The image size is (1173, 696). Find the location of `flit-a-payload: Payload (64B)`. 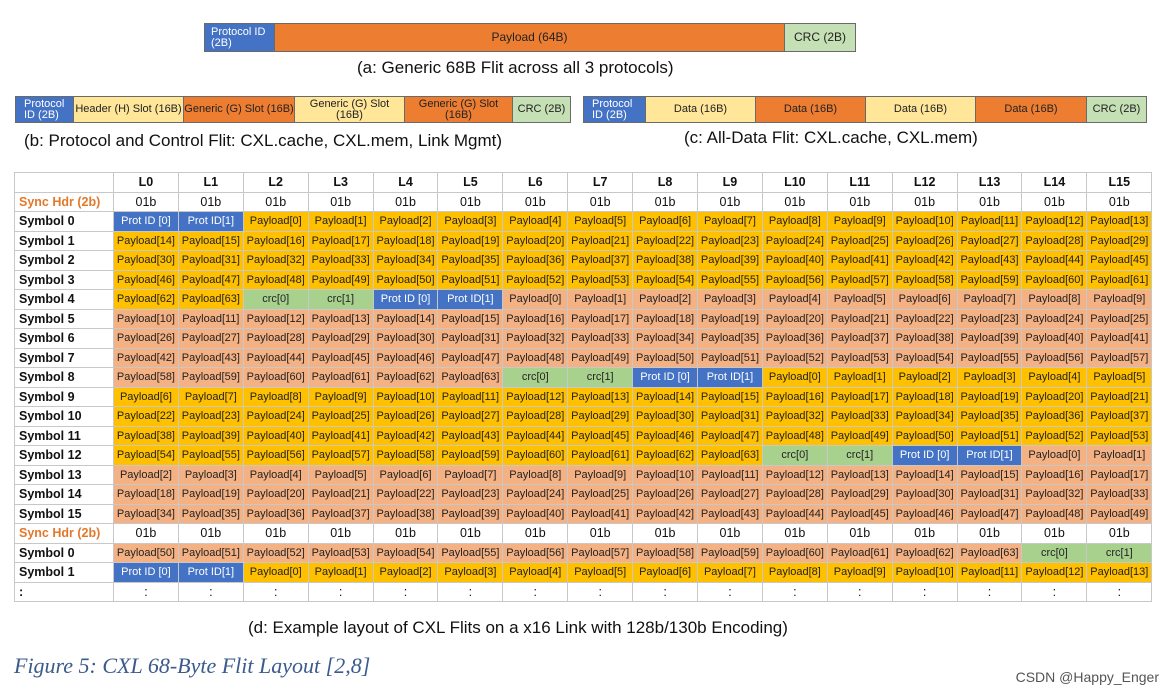

flit-a-payload: Payload (64B) is located at coordinates (530, 37).